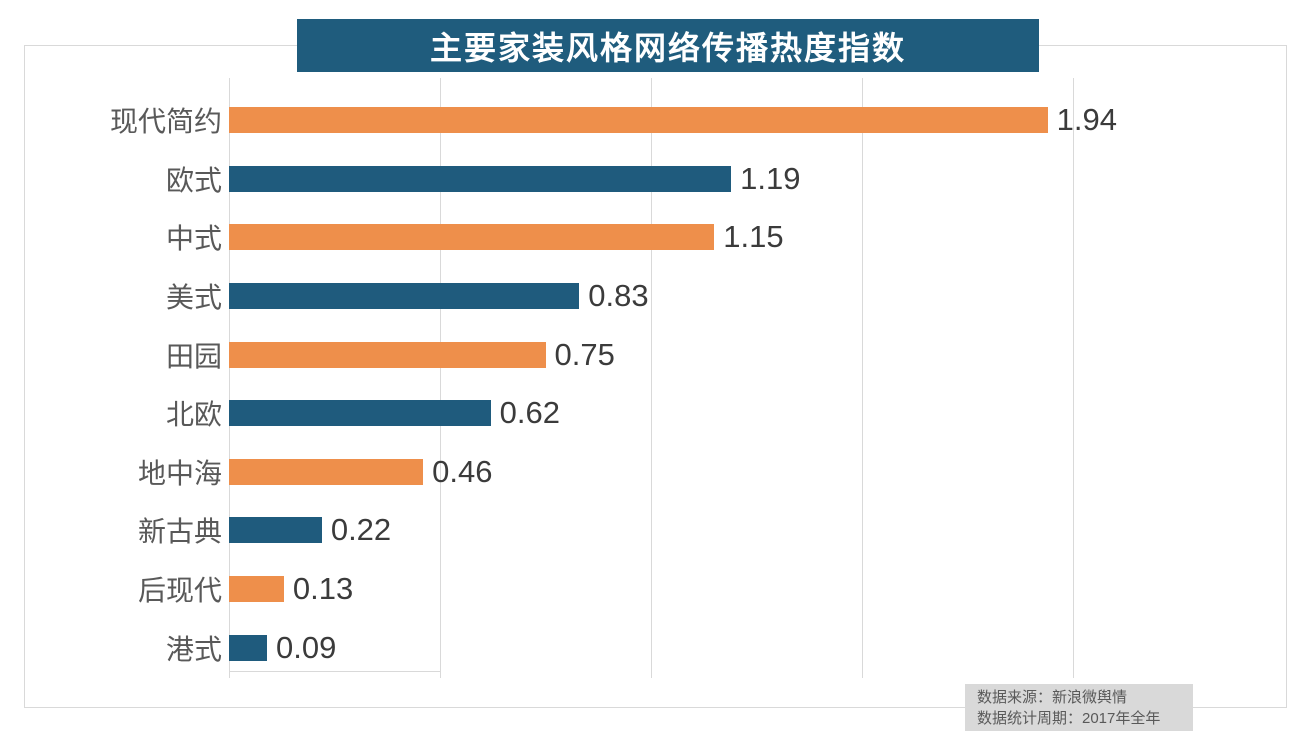 Image resolution: width=1308 pixels, height=743 pixels. Describe the element at coordinates (306, 647) in the screenshot. I see `value-label: 0.09` at that location.